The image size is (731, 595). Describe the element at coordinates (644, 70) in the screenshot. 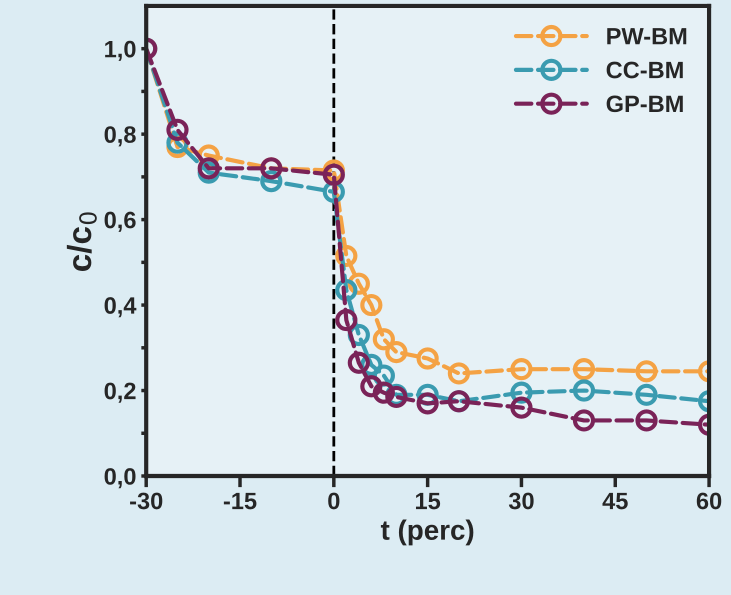

I see `legend-label: CC-BM` at that location.